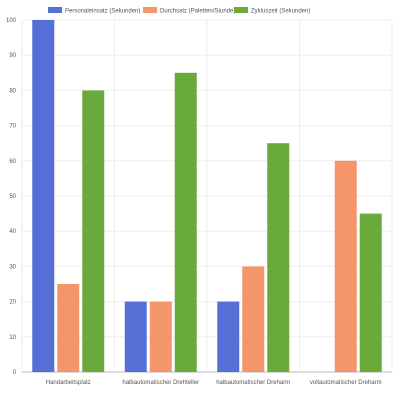  Describe the element at coordinates (12, 91) in the screenshot. I see `y-tick-label: 80` at that location.